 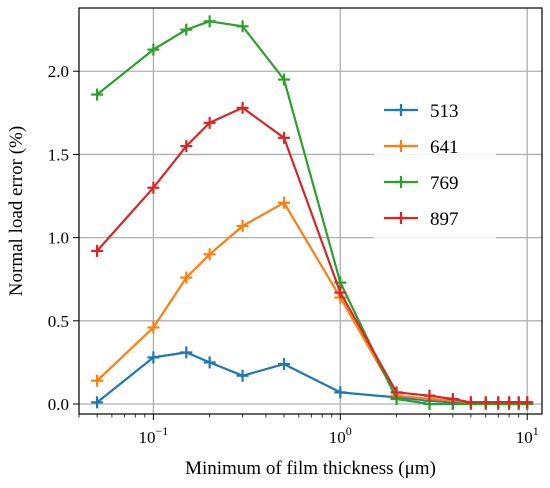 What do you see at coordinates (310, 468) in the screenshot?
I see `x-axis-label: Minimum of film thickness (μm)` at bounding box center [310, 468].